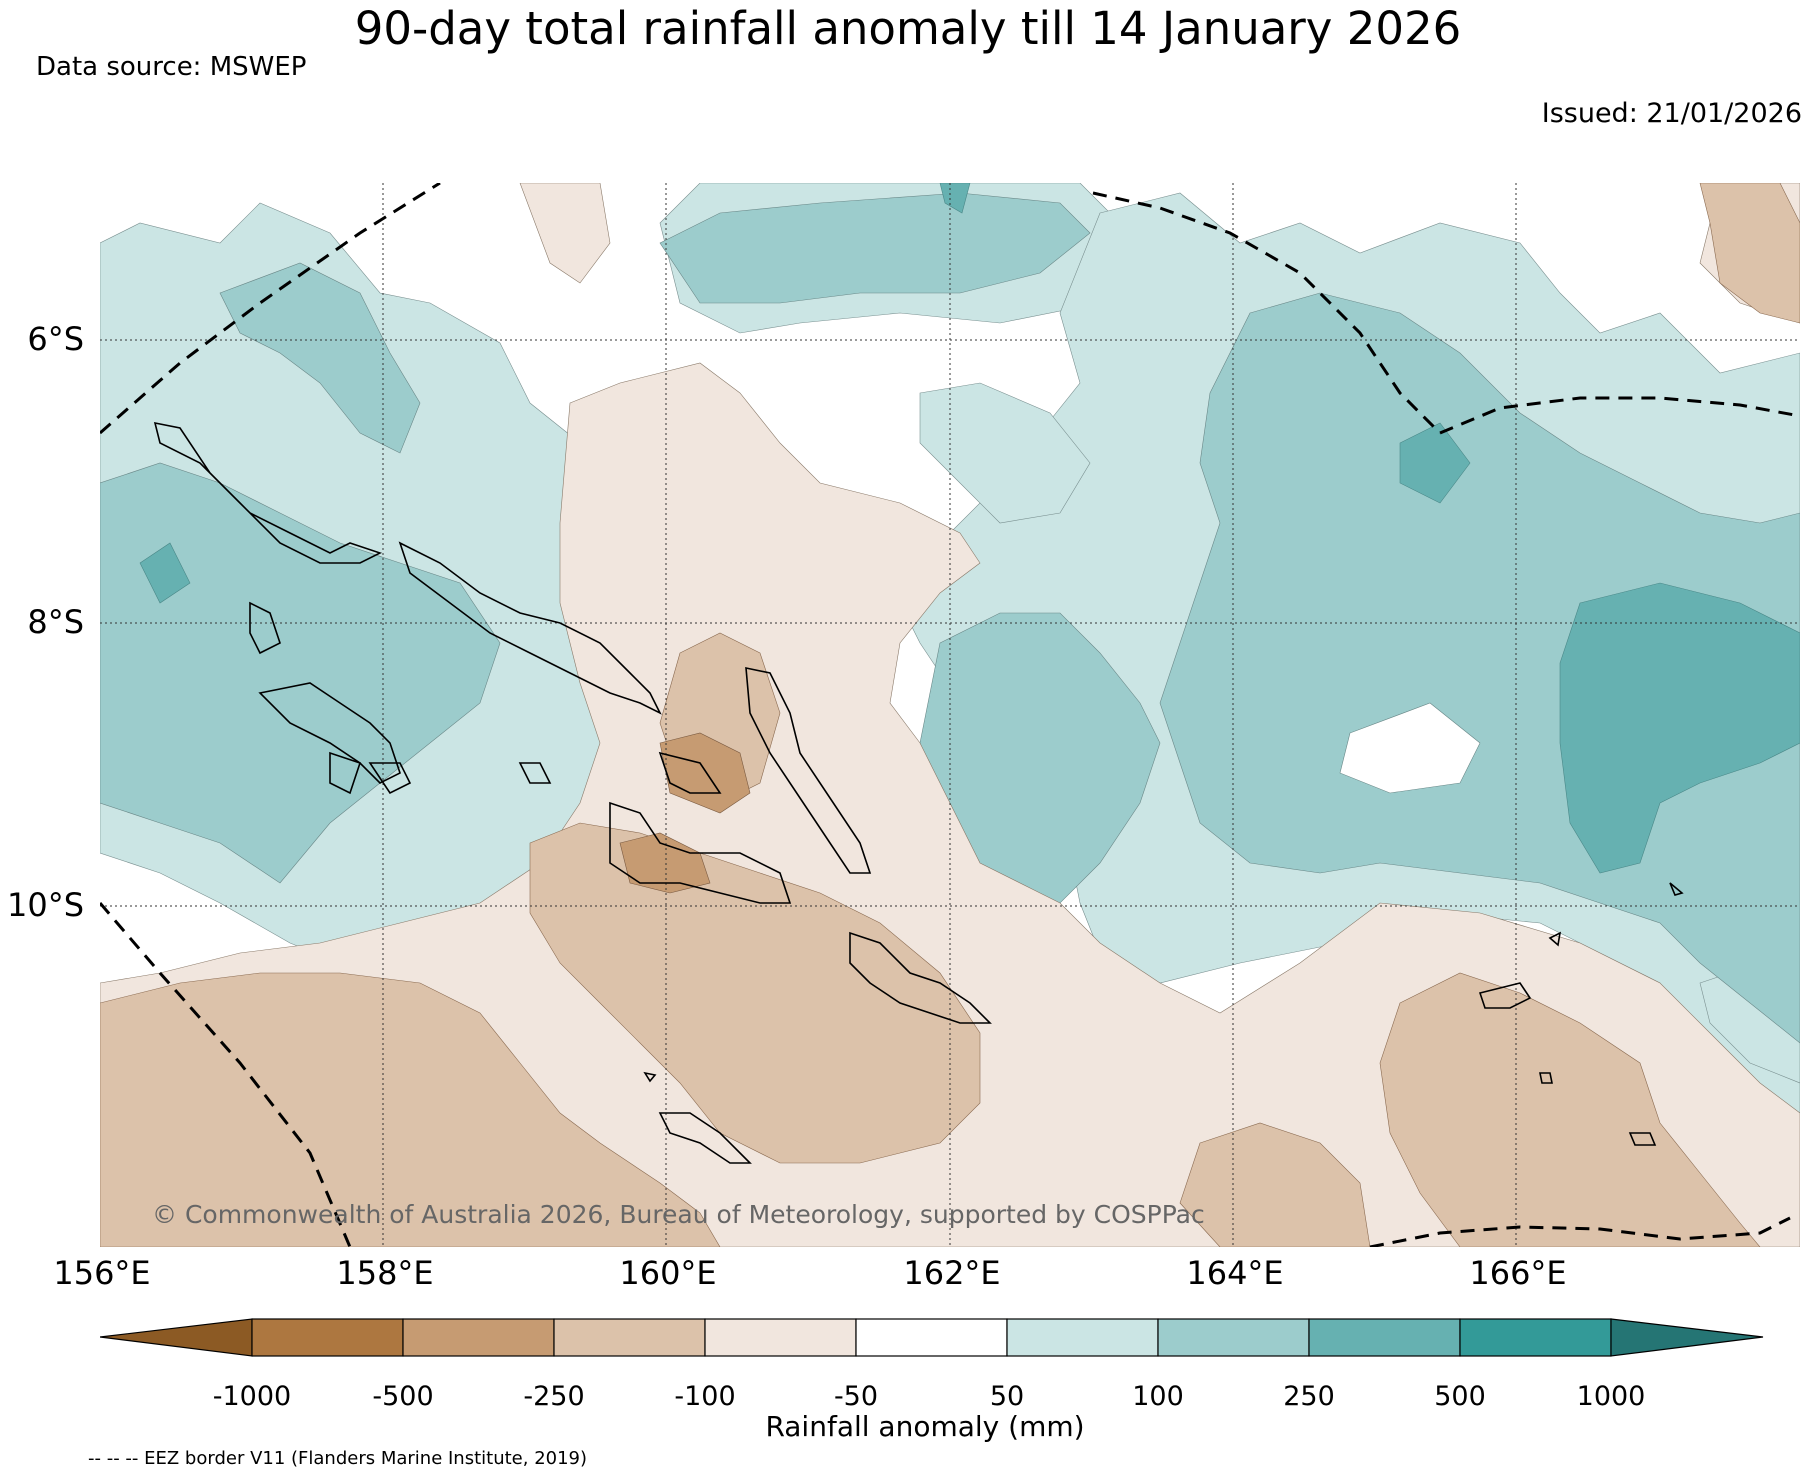 The width and height of the screenshot is (1816, 1469). What do you see at coordinates (925, 1426) in the screenshot?
I see `colorbar-title-text: Rainfall anomaly (mm)` at bounding box center [925, 1426].